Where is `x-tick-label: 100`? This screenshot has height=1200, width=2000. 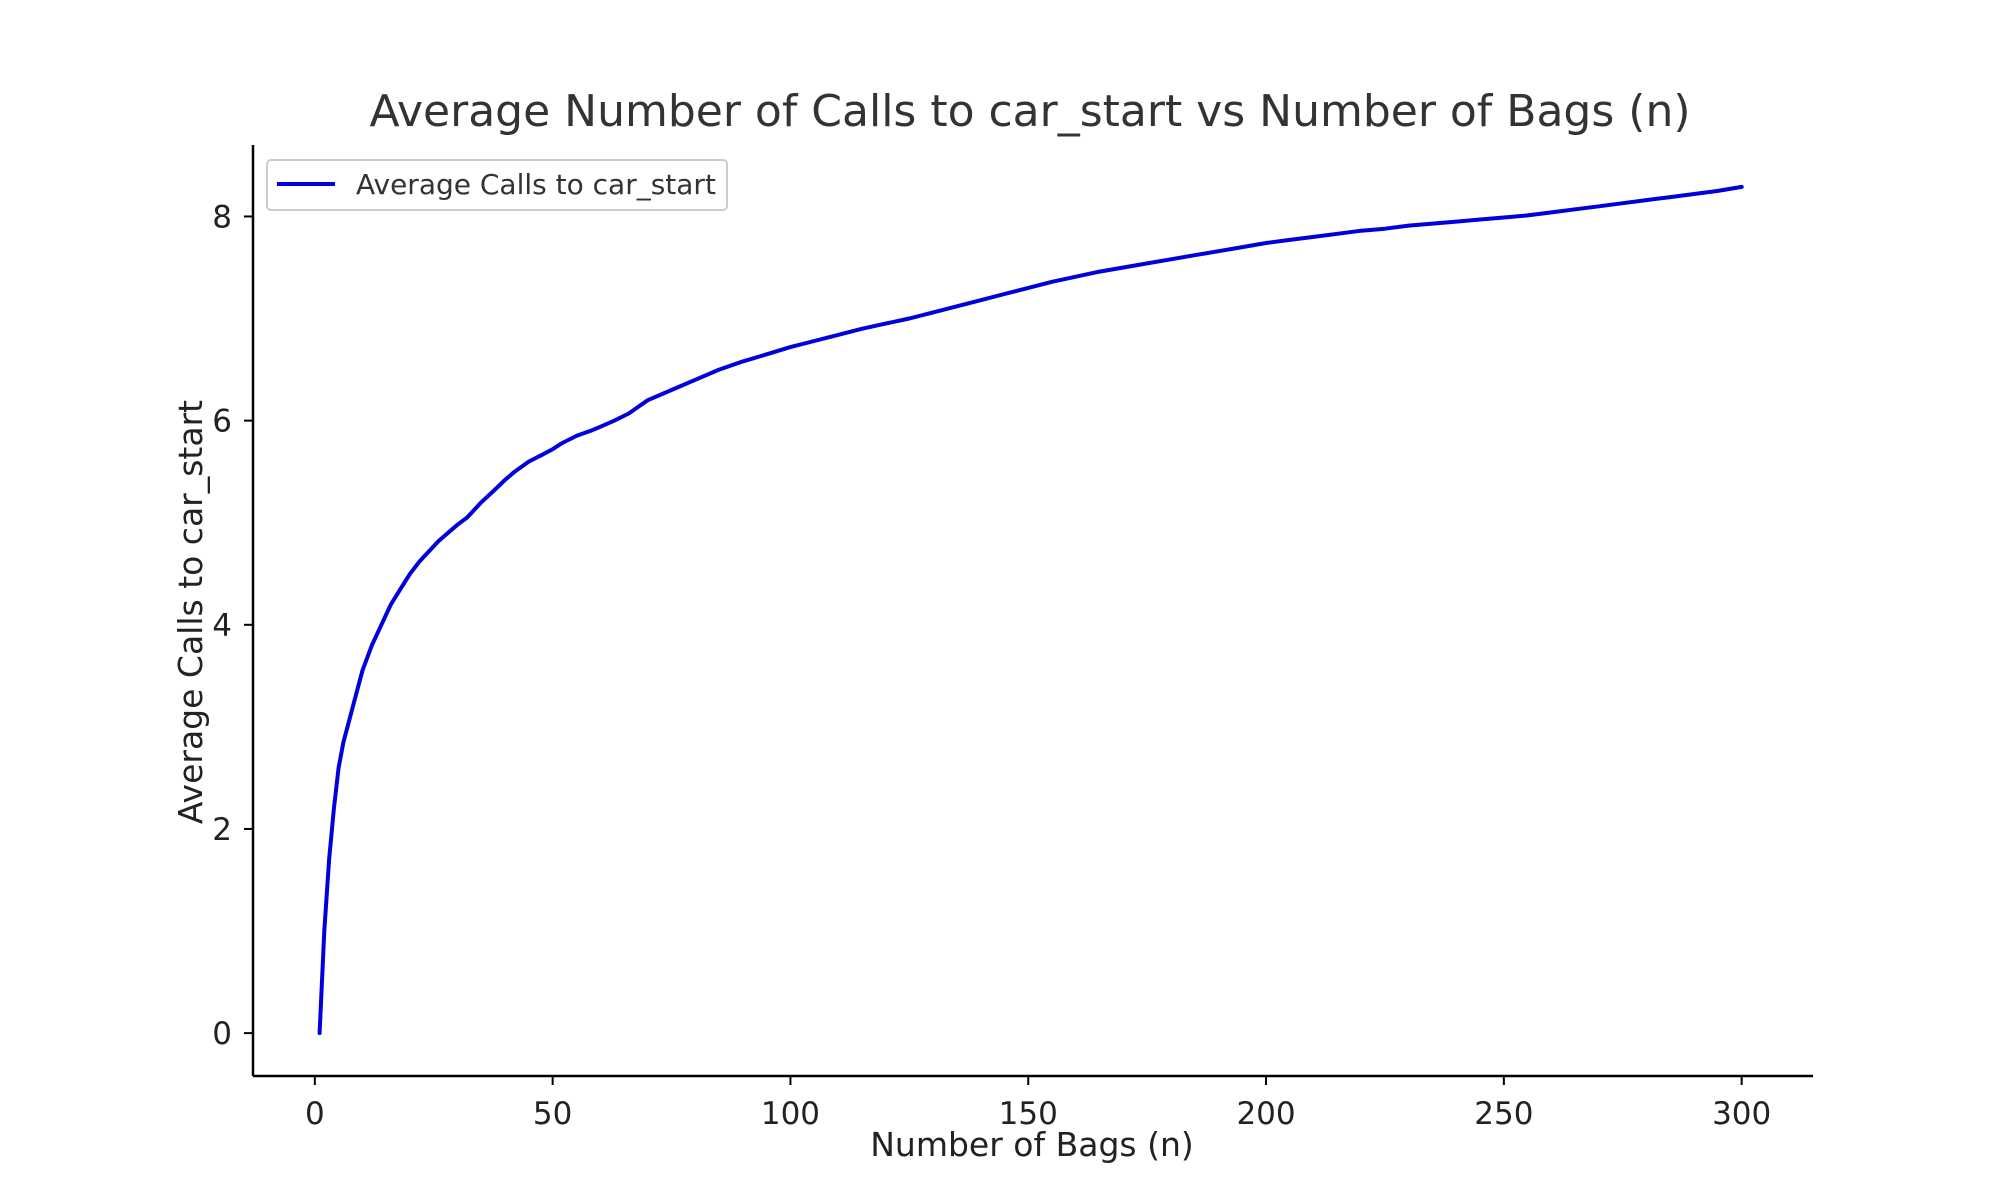 x-tick-label: 100 is located at coordinates (790, 1114).